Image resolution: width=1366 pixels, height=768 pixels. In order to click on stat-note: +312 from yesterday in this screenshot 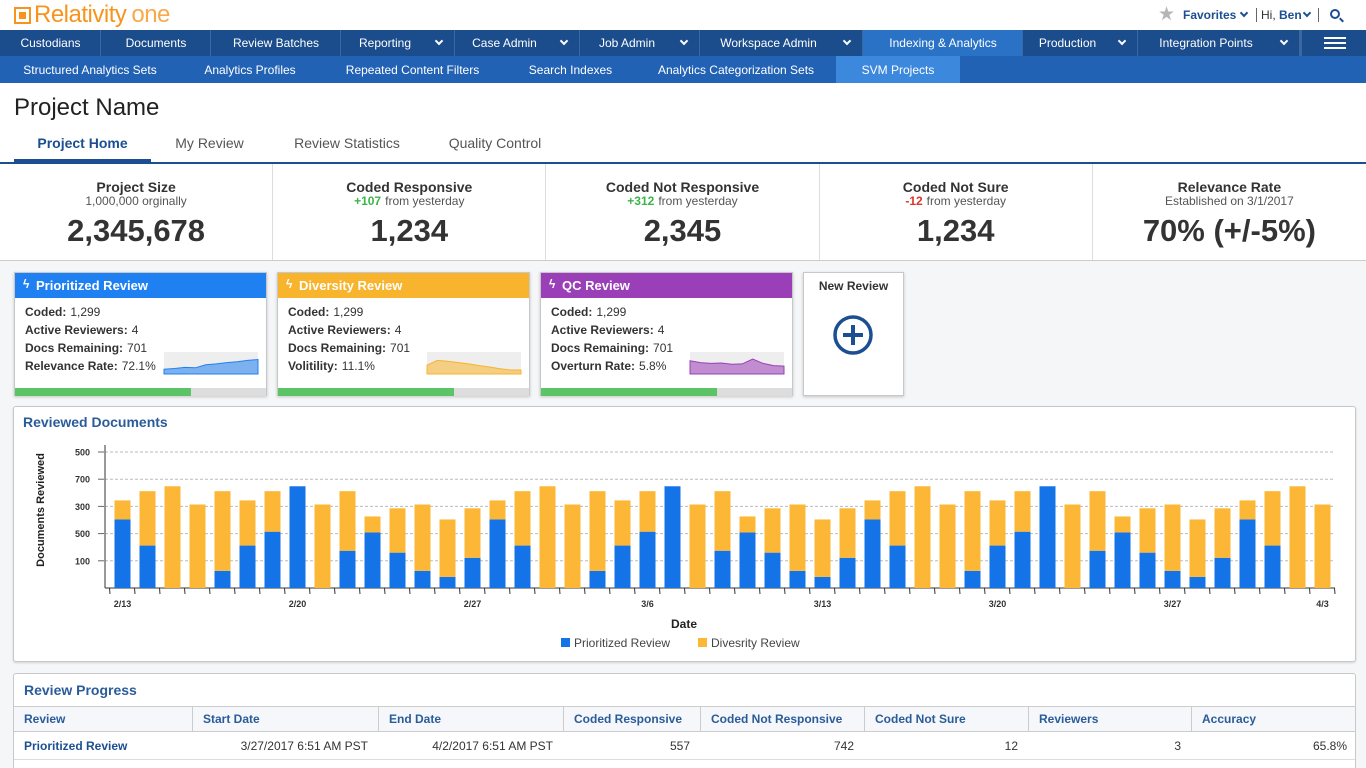, I will do `click(682, 201)`.